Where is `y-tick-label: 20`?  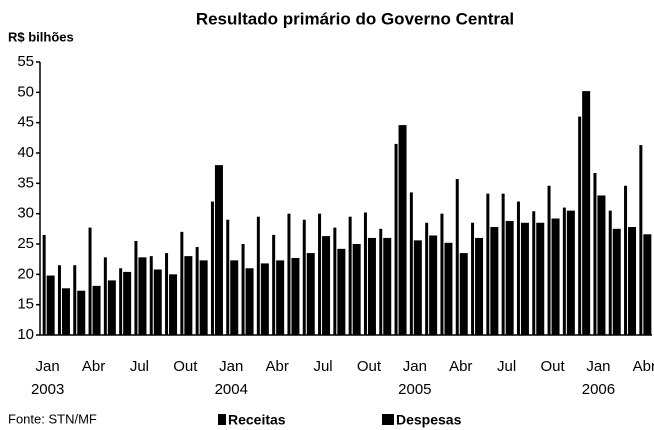 y-tick-label: 20 is located at coordinates (25, 273).